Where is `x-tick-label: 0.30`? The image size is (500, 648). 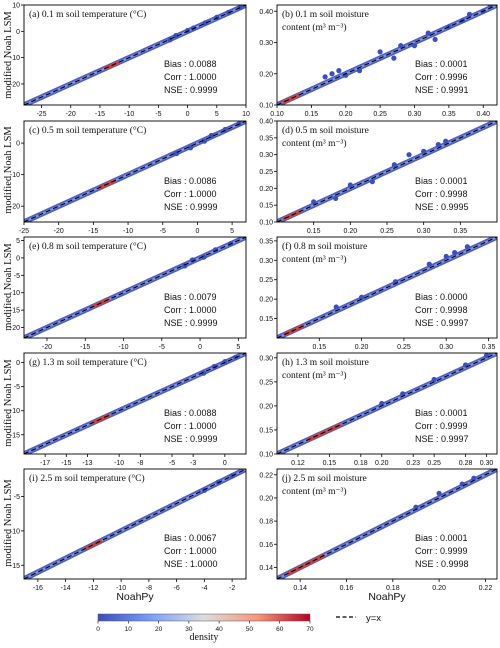
x-tick-label: 0.30 is located at coordinates (446, 347).